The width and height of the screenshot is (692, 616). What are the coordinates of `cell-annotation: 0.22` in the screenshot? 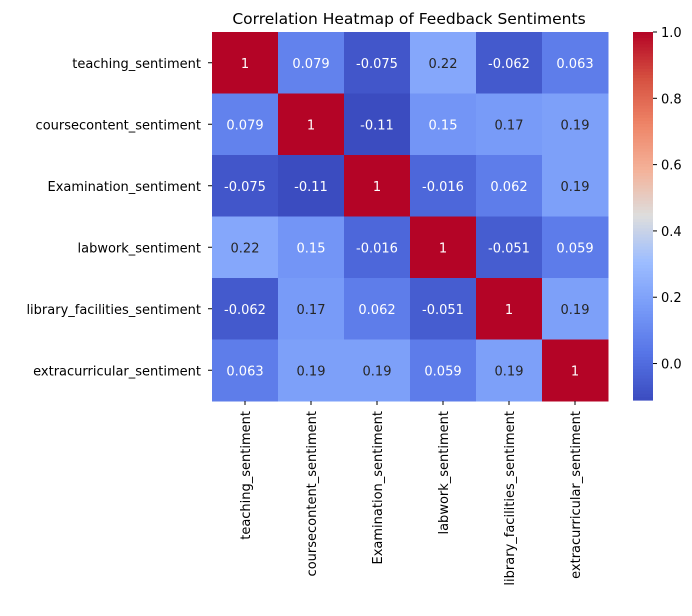 It's located at (443, 64).